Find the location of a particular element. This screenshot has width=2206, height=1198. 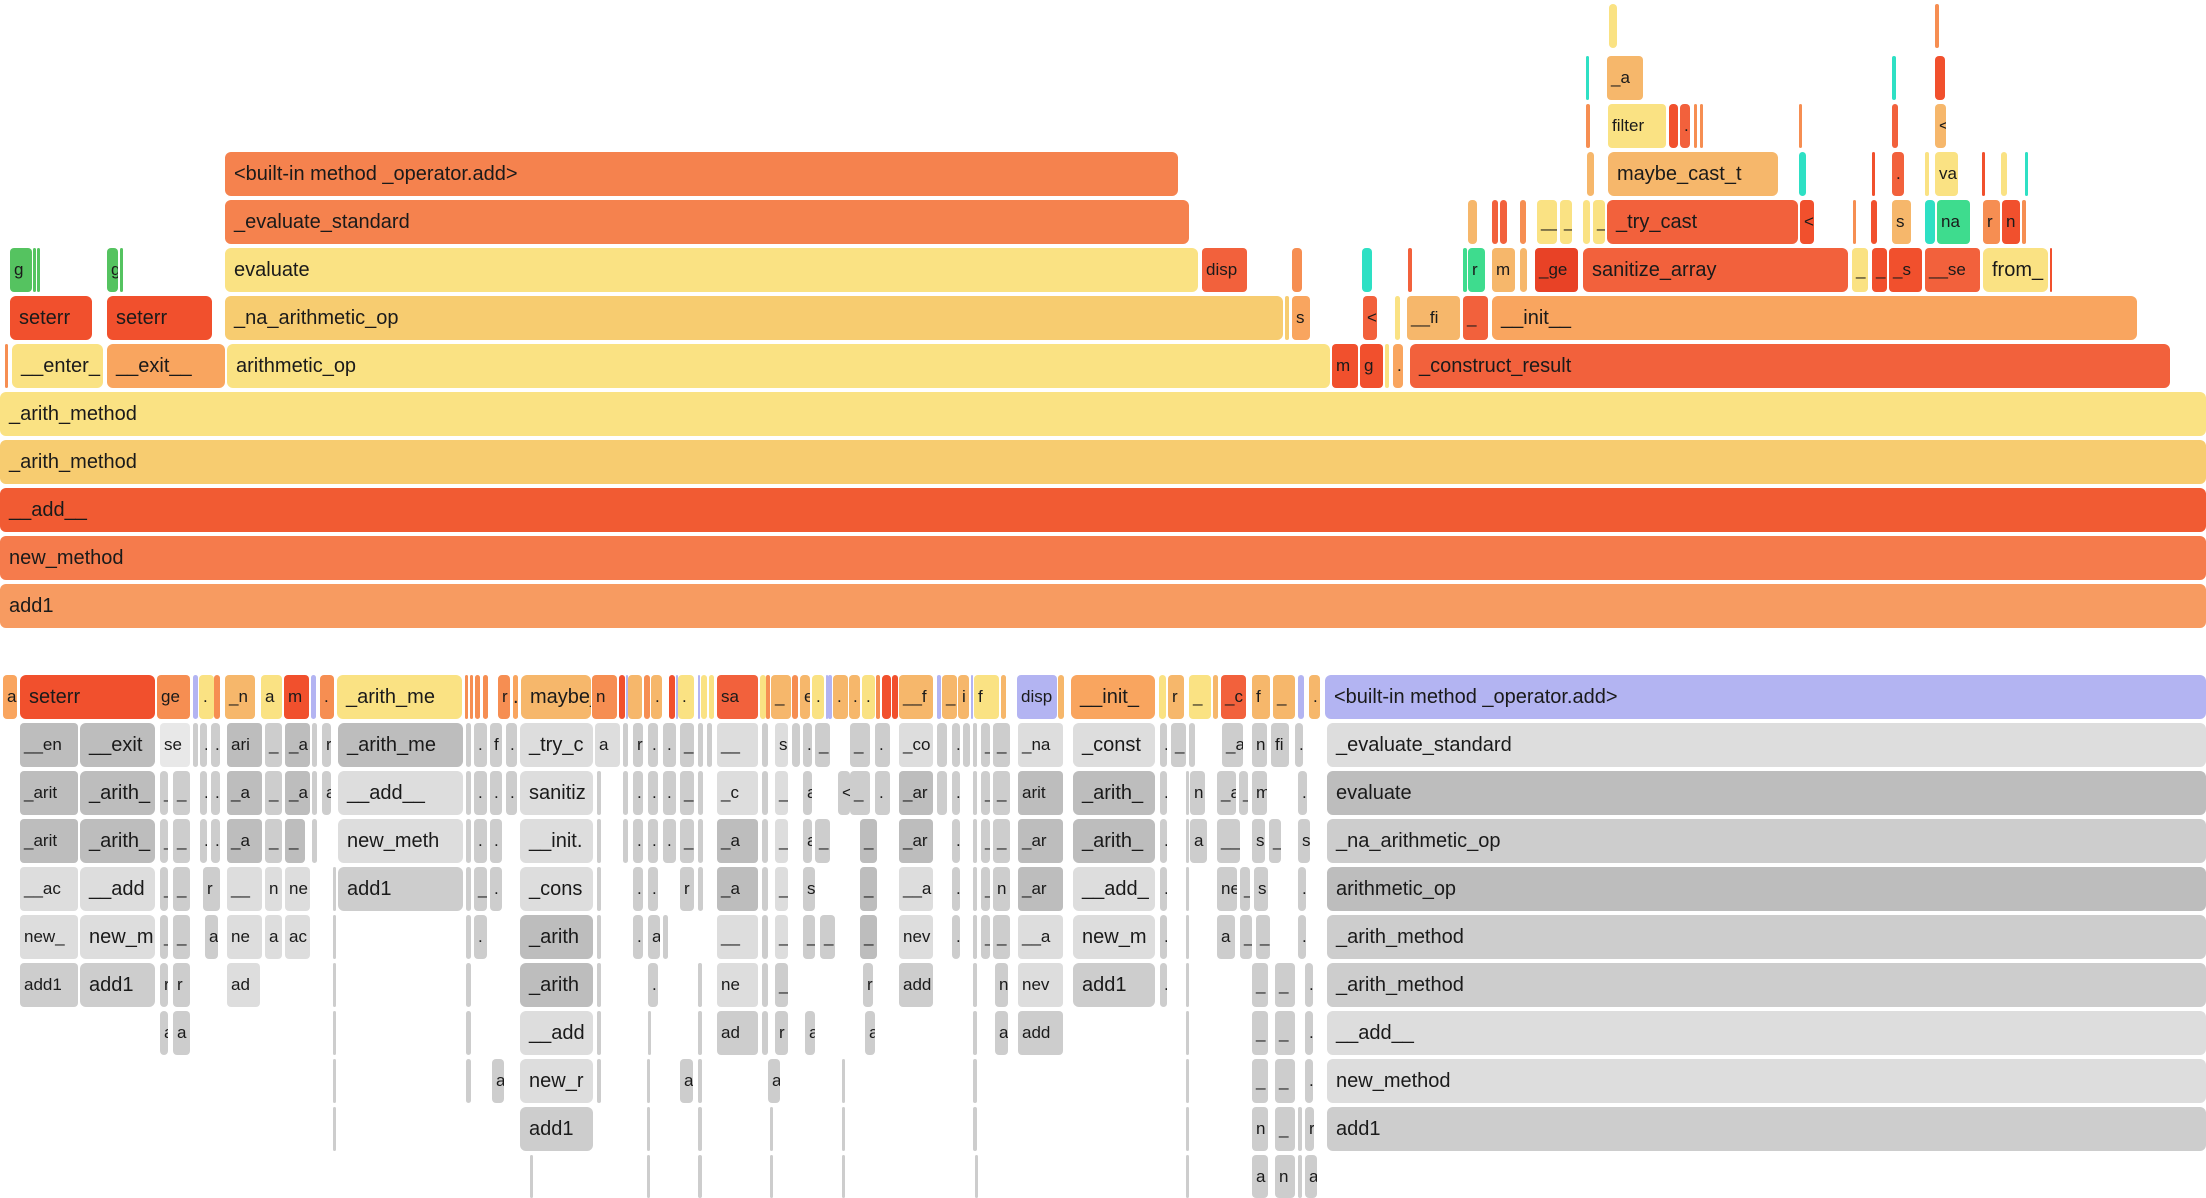

flame-frame: ne is located at coordinates (244, 937).